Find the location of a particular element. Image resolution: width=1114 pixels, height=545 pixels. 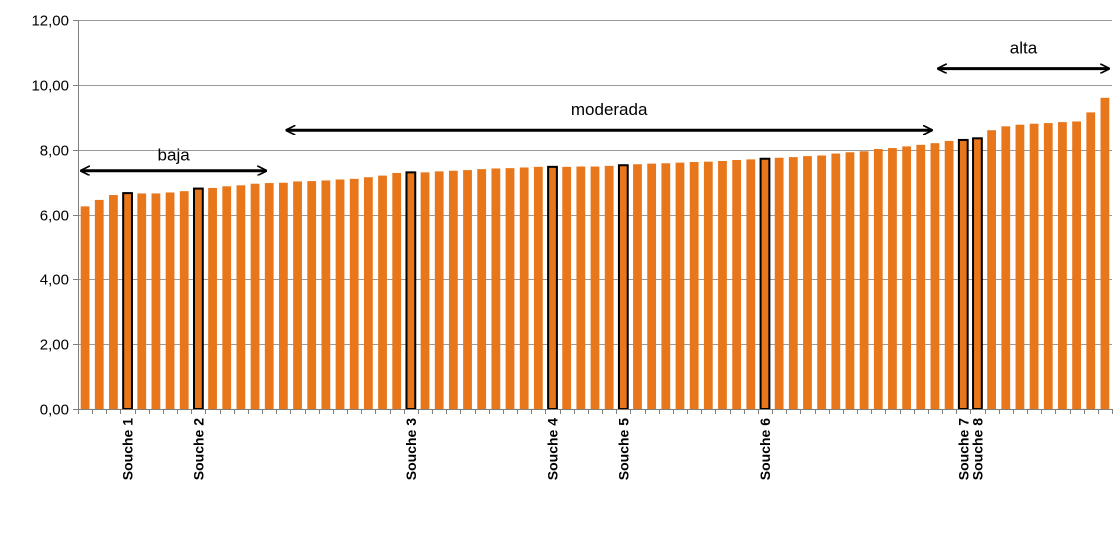

category-label: Souche 2 is located at coordinates (198, 449).